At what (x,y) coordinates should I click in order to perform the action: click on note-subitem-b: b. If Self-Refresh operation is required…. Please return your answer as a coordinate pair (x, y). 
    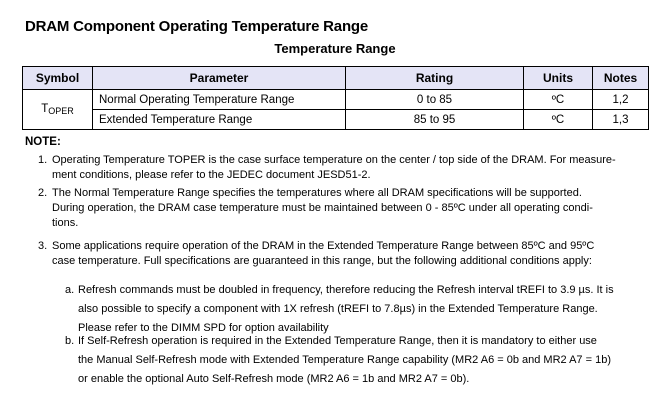
    Looking at the image, I should click on (359, 360).